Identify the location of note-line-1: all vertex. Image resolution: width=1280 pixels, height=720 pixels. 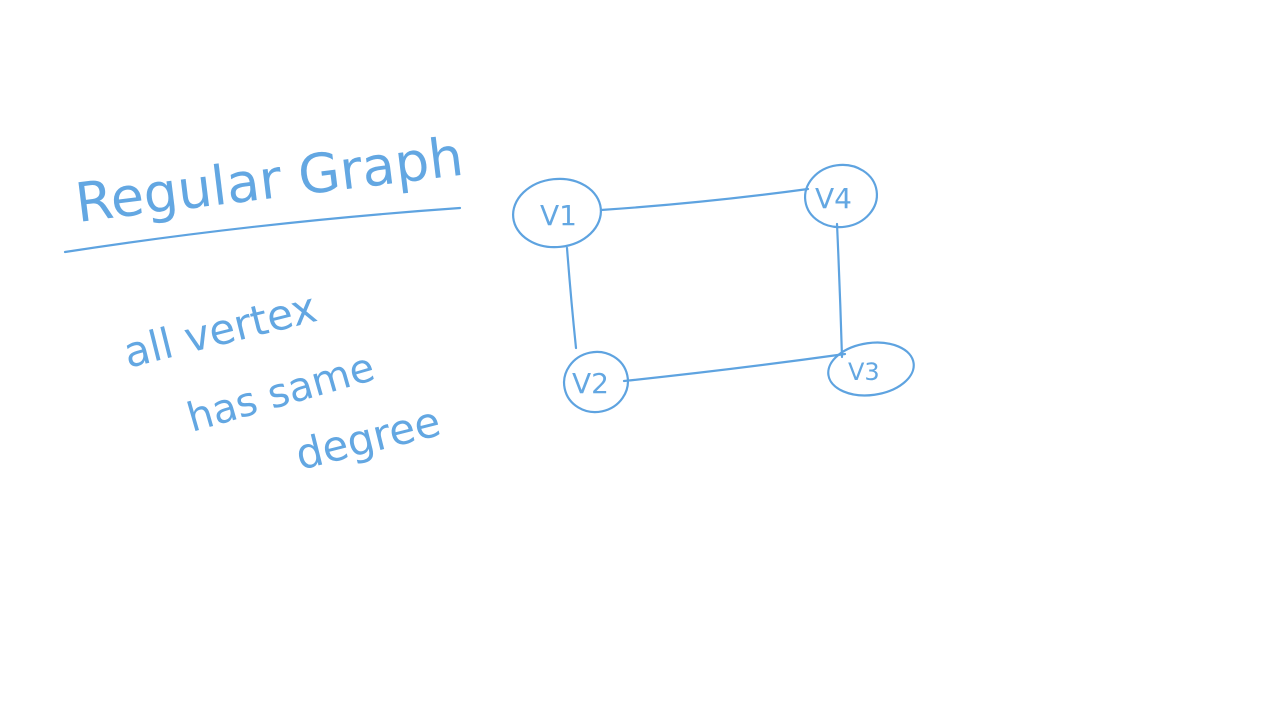
(220, 330).